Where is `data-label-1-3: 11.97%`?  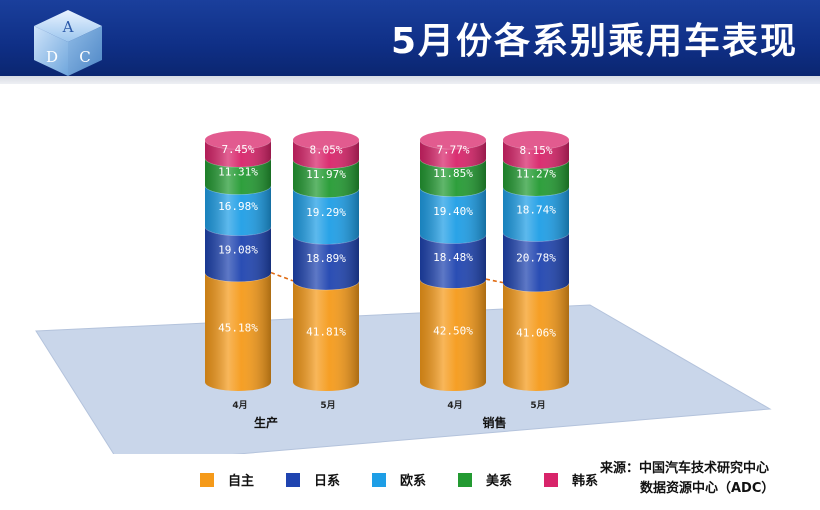
data-label-1-3: 11.97% is located at coordinates (326, 174).